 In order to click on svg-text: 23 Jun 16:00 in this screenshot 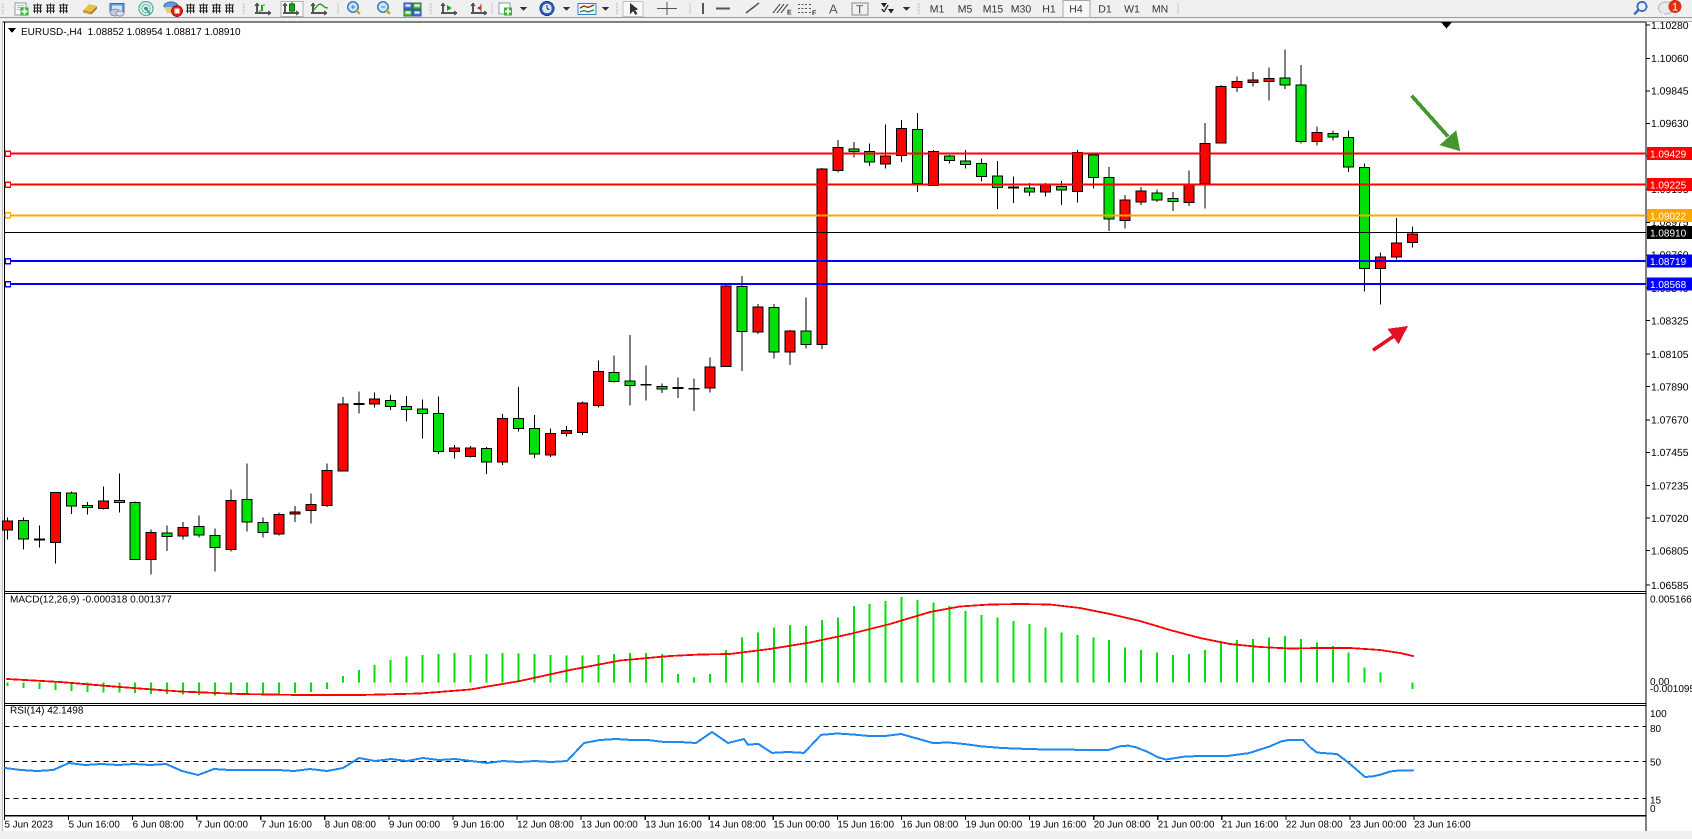, I will do `click(1442, 825)`.